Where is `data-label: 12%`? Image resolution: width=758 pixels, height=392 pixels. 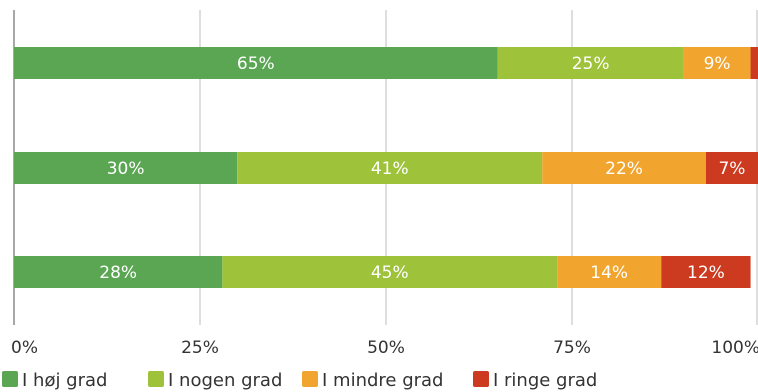
data-label: 12% is located at coordinates (706, 273).